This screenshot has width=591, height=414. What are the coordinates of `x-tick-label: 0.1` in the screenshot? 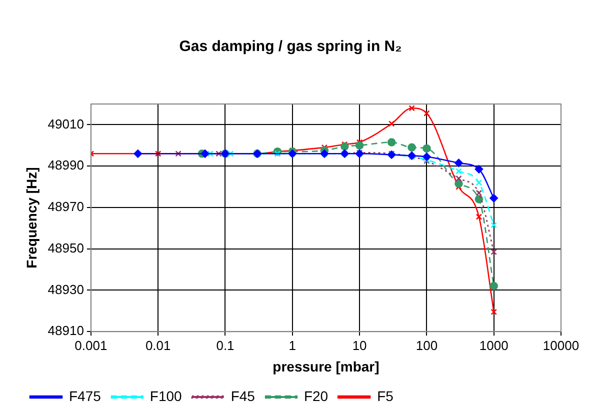 It's located at (225, 345).